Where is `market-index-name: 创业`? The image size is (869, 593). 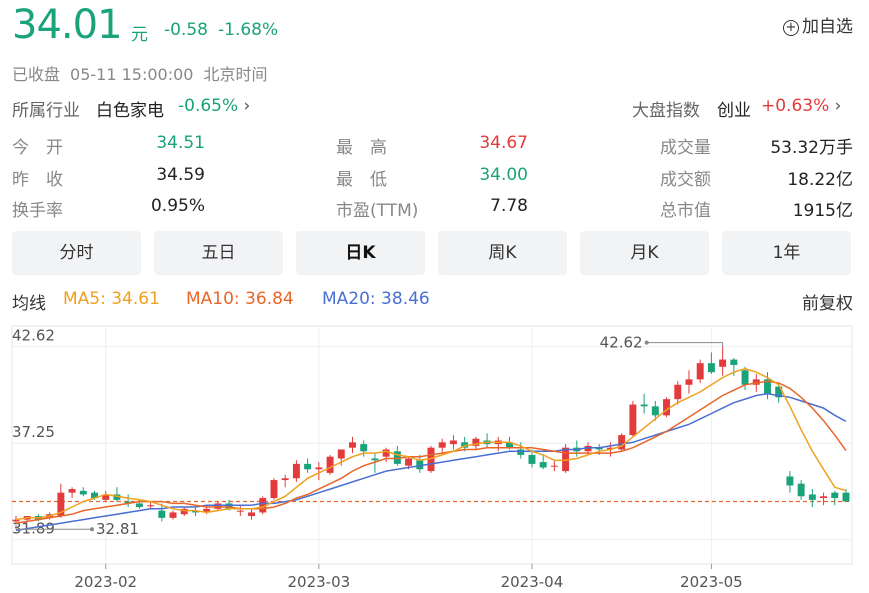 market-index-name: 创业 is located at coordinates (734, 111).